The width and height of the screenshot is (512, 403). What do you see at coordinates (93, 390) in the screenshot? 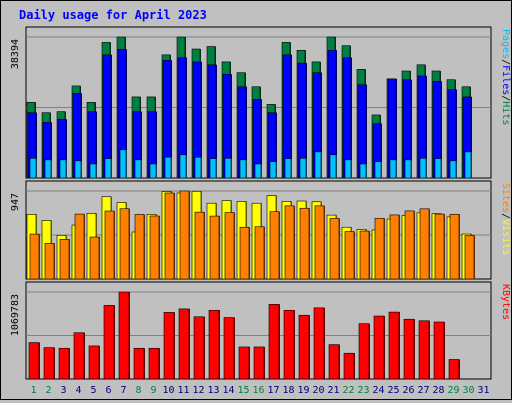
I see `x-tick-label-5: 5` at bounding box center [93, 390].